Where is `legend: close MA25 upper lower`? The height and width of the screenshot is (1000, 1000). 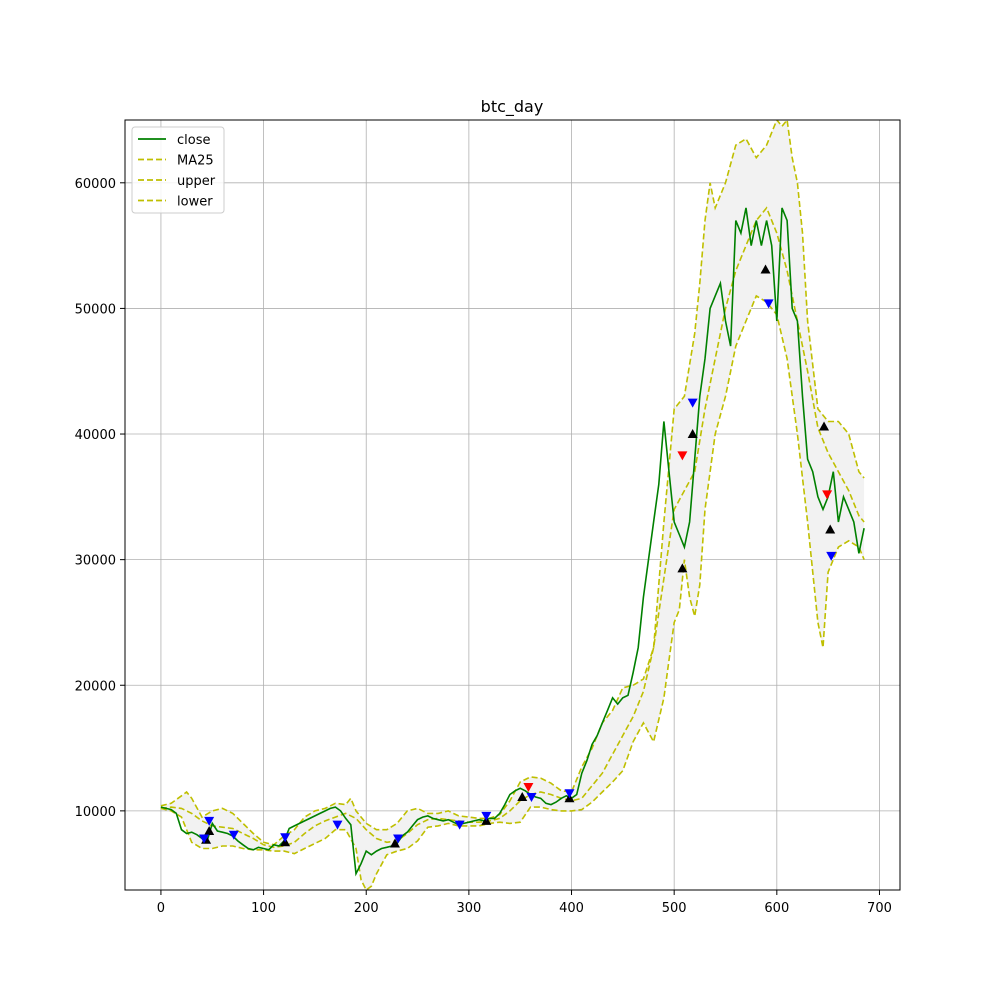
legend: close MA25 upper lower is located at coordinates (178, 170).